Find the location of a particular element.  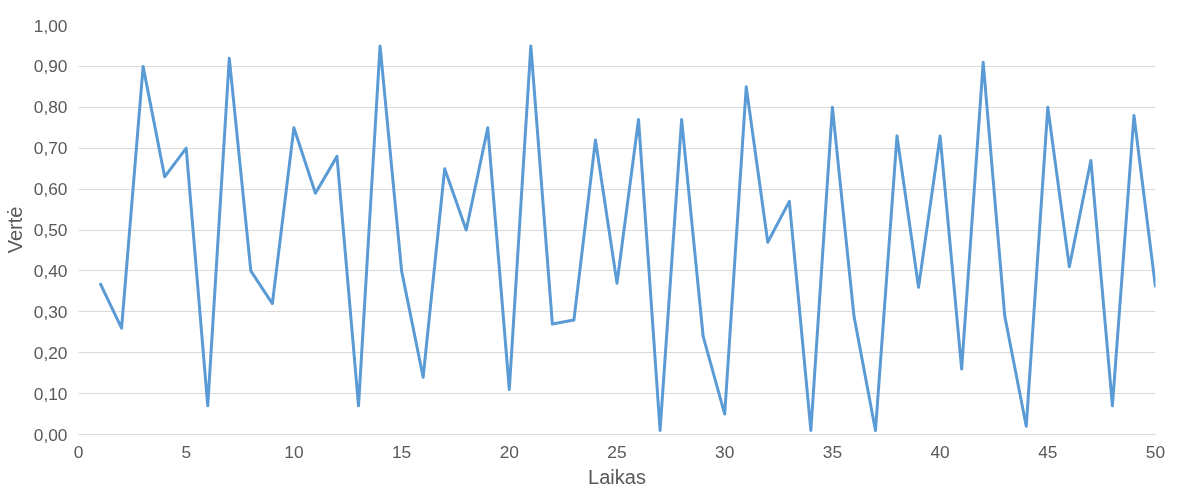

x-tick-label: 40 is located at coordinates (940, 451).